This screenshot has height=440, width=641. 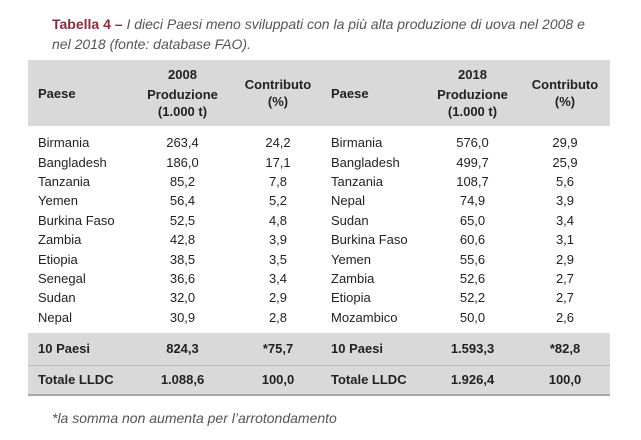 I want to click on table-cell: 3,5, so click(x=278, y=259).